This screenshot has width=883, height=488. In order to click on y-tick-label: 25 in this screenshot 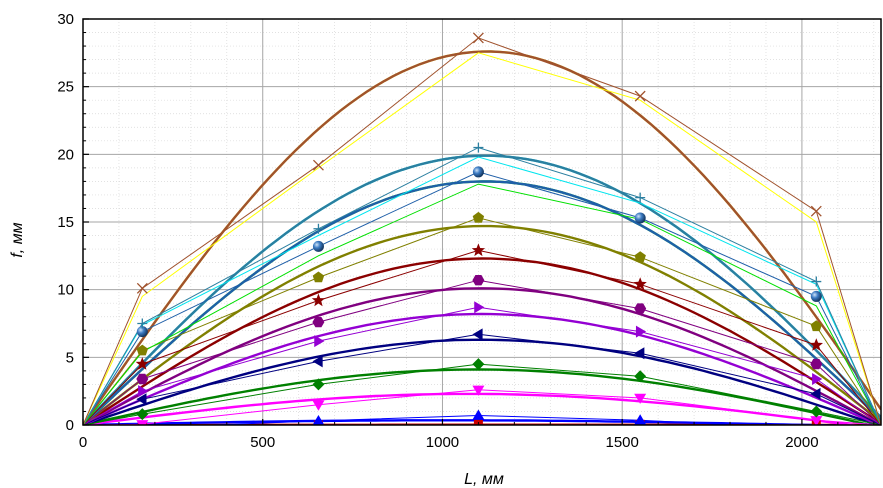, I will do `click(65, 87)`.